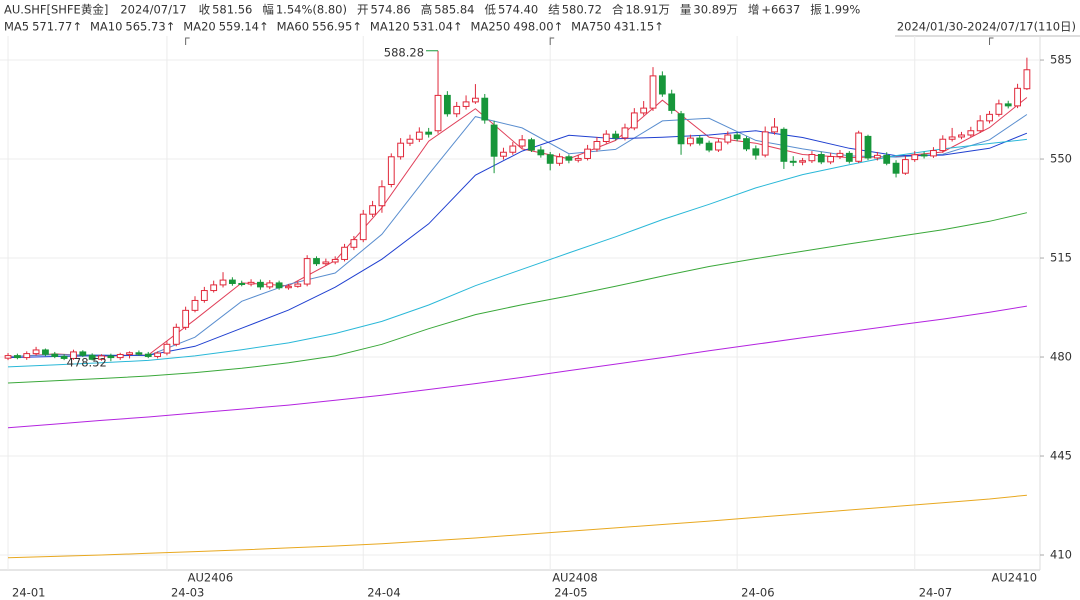 The image size is (1080, 600). Describe the element at coordinates (575, 578) in the screenshot. I see `contract-label: AU2408` at that location.